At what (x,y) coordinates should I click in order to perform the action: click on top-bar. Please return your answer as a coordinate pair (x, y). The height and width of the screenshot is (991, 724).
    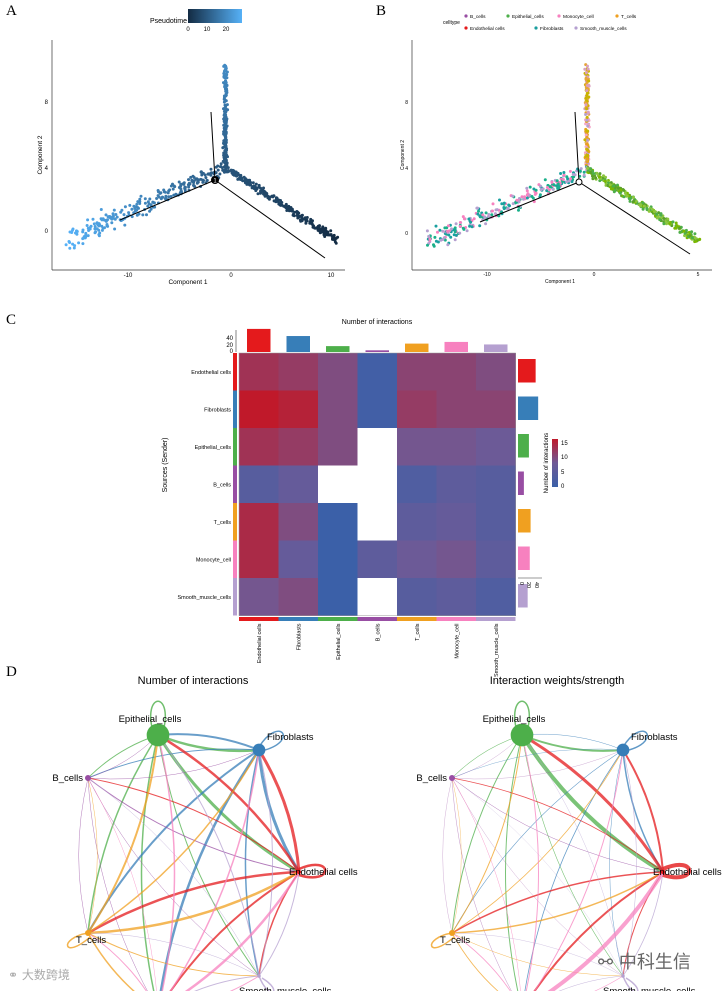
    Looking at the image, I should click on (496, 348).